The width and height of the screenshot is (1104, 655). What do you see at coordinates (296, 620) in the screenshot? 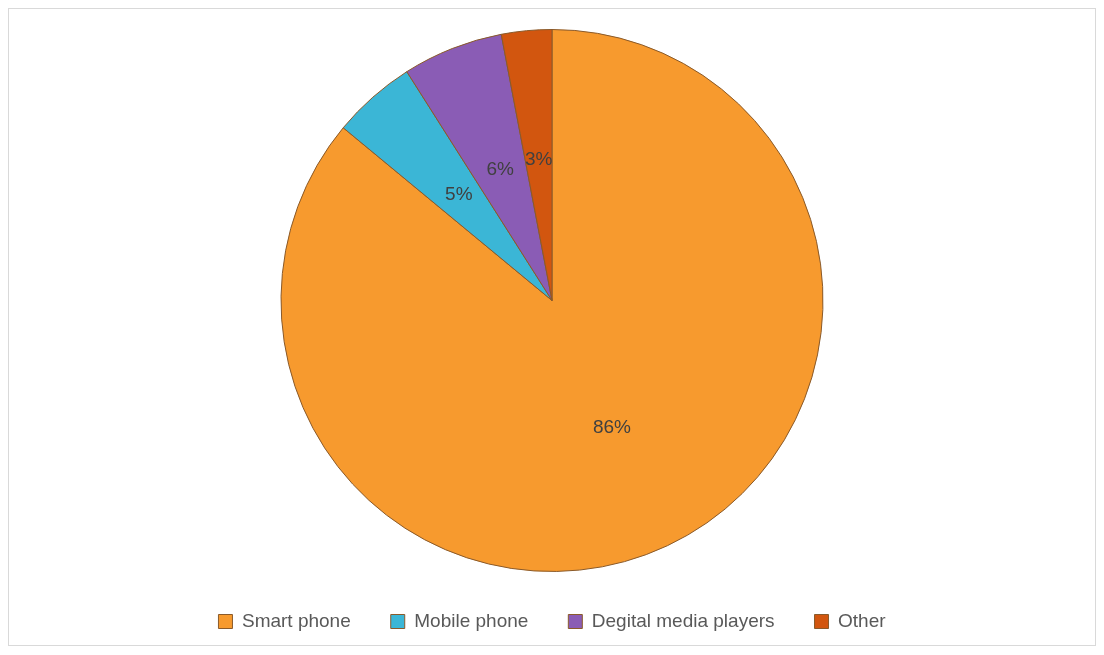
I see `legend-label: Smart phone` at bounding box center [296, 620].